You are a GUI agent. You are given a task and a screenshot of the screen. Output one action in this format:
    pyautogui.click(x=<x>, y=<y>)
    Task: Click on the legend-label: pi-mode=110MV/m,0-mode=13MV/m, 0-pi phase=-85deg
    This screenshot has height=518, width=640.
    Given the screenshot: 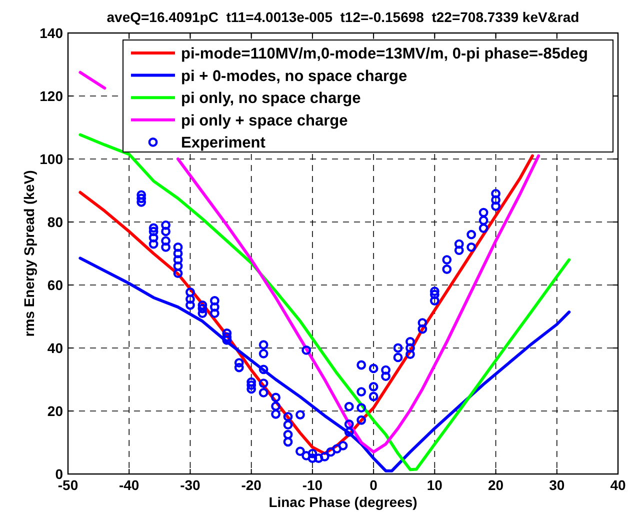 What is the action you would take?
    pyautogui.click(x=384, y=54)
    